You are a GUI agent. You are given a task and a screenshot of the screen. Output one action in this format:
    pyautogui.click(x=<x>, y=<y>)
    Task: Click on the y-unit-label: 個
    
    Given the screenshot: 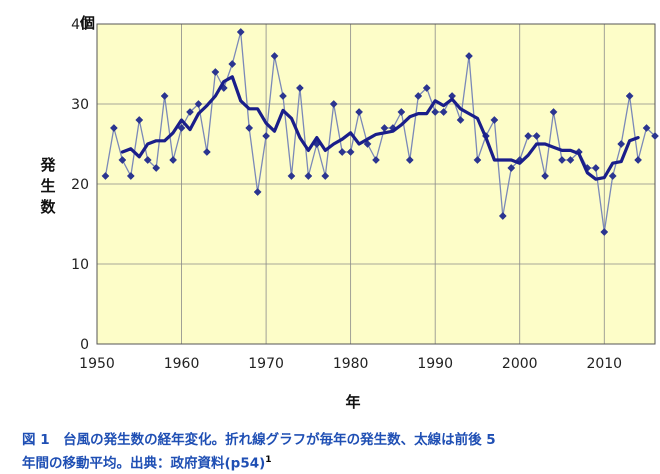 What is the action you would take?
    pyautogui.click(x=87, y=23)
    